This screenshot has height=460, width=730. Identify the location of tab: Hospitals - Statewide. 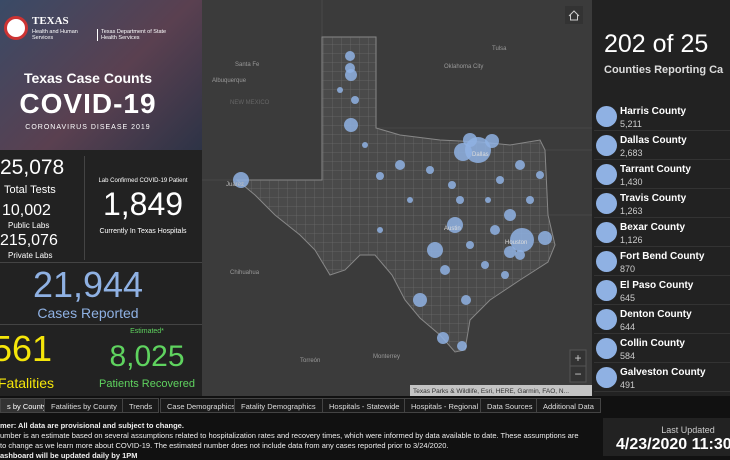
(364, 405).